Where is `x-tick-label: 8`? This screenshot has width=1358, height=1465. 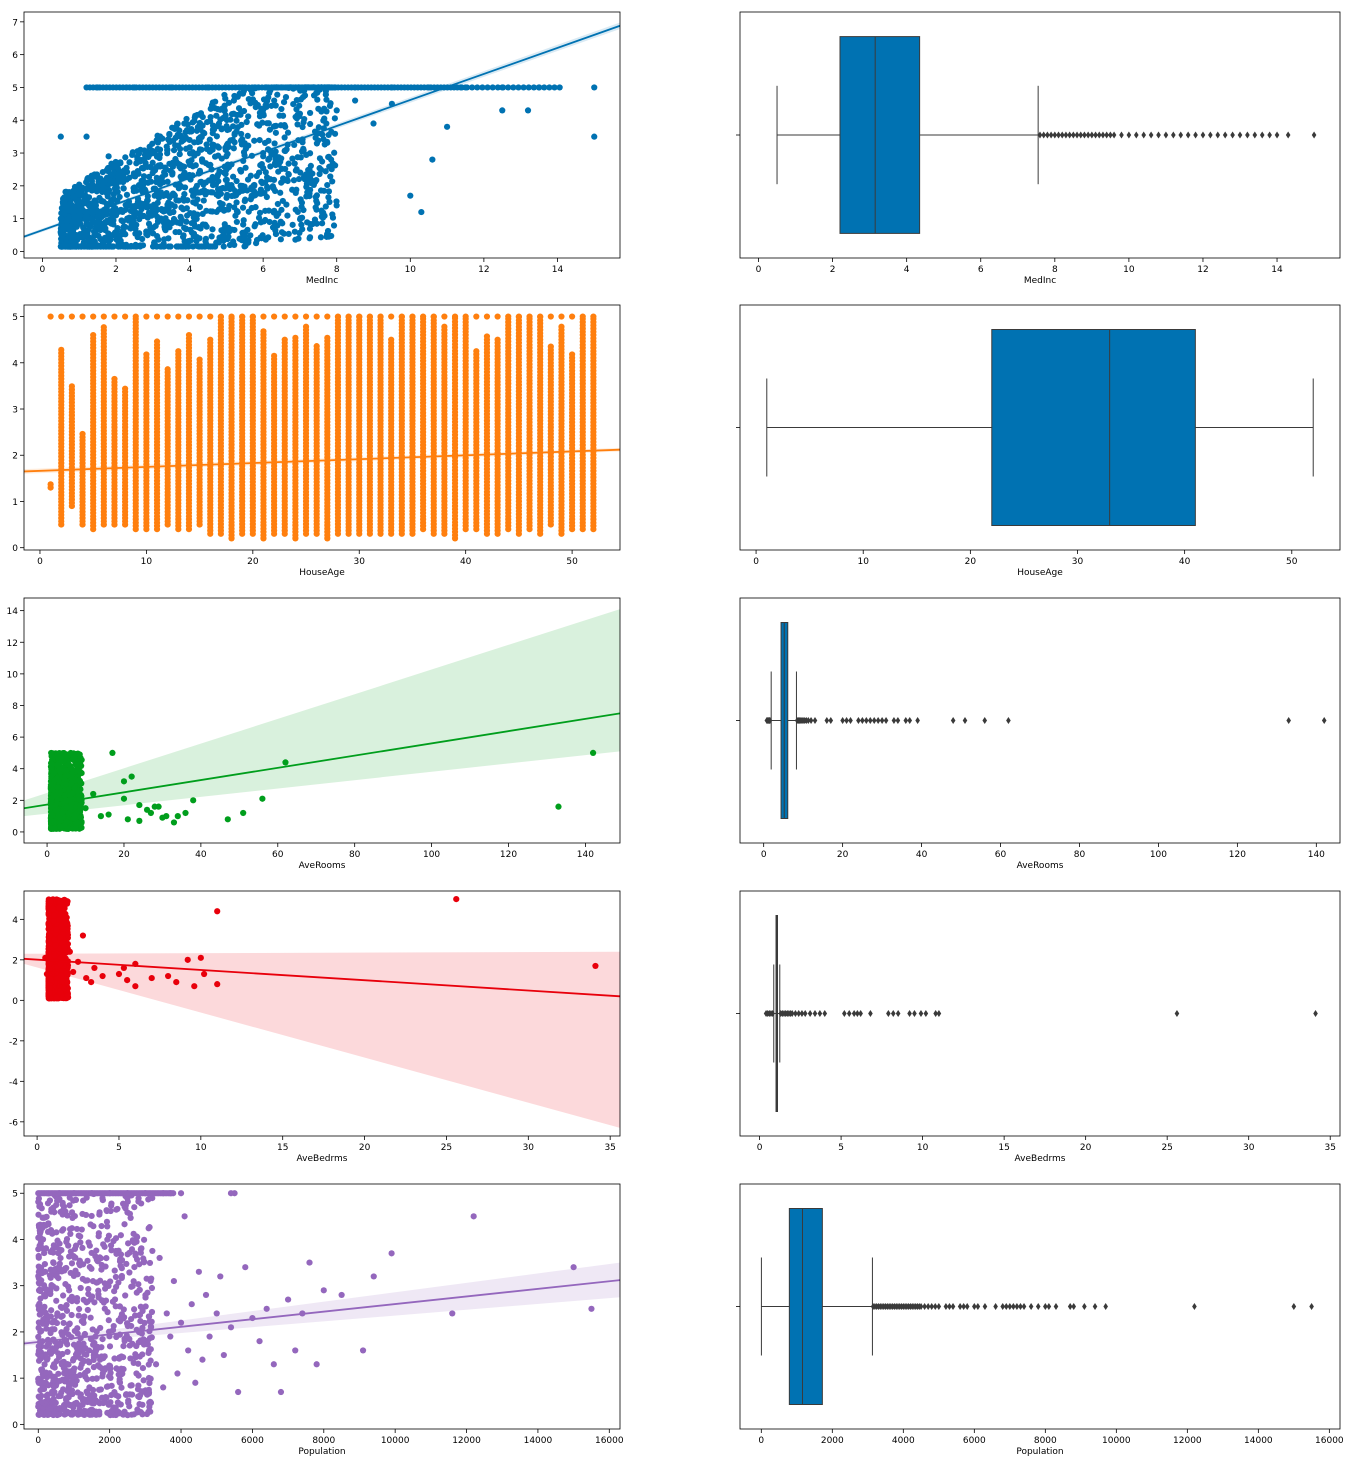 x-tick-label: 8 is located at coordinates (1055, 270).